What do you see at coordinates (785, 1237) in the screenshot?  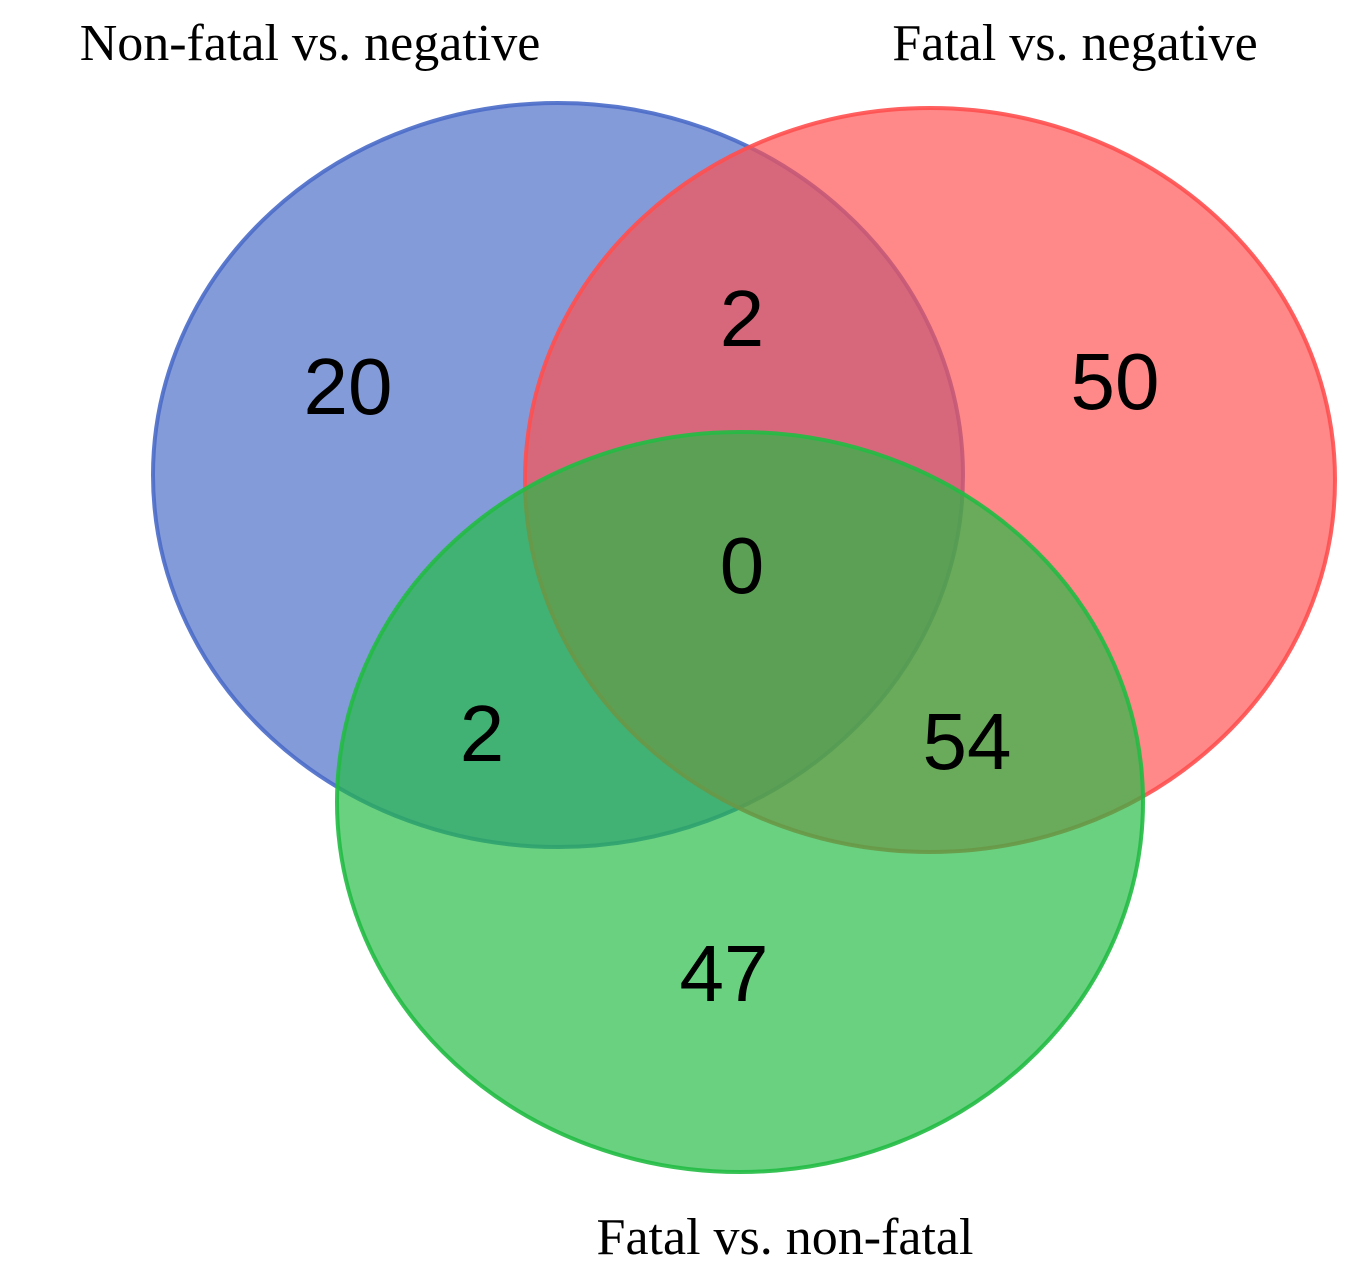 I see `set-label: Fatal vs. non-fatal` at bounding box center [785, 1237].